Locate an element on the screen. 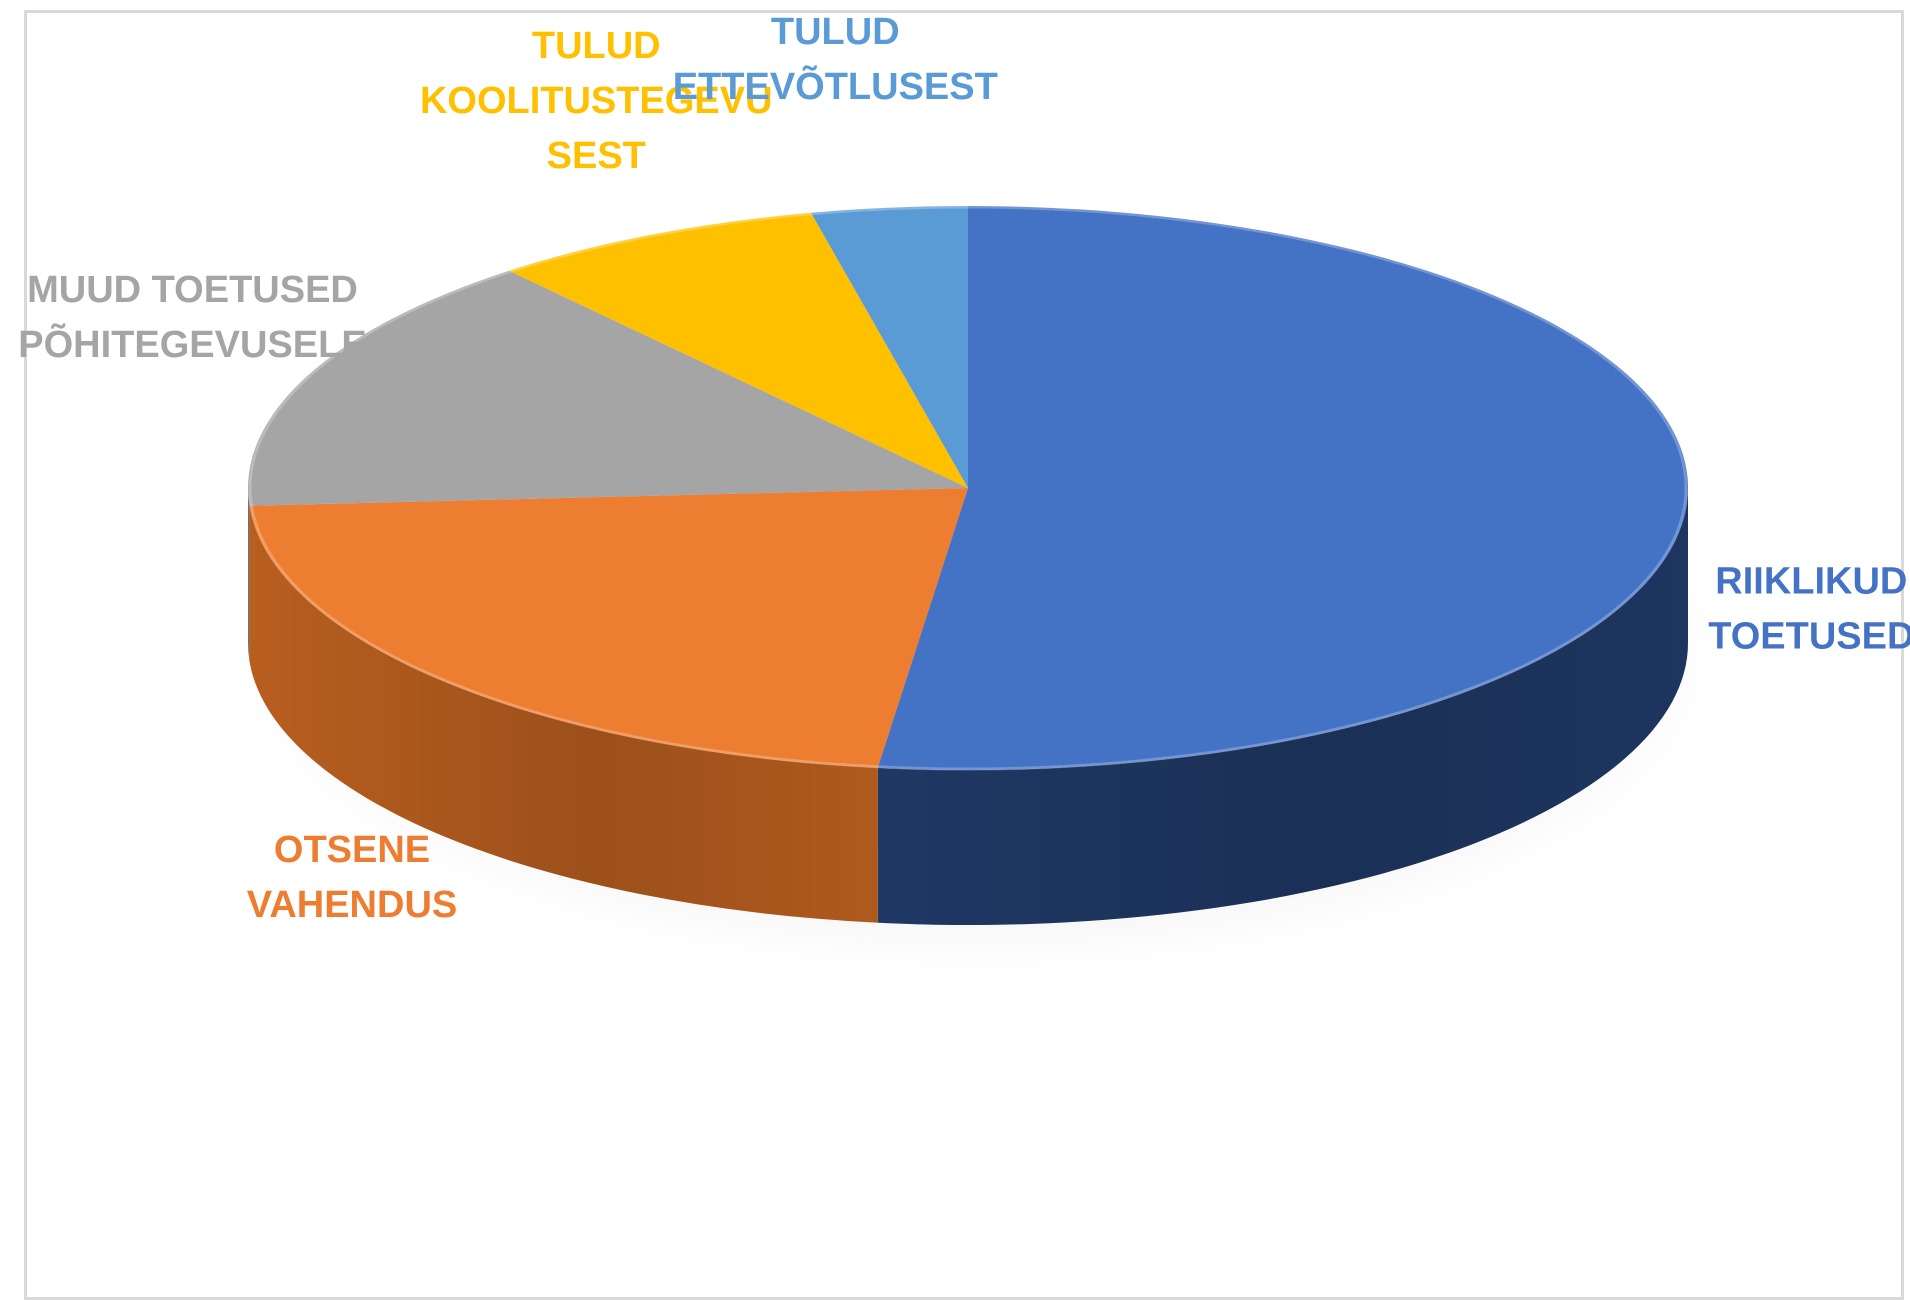  label-line: ETTEVÕTLUSEST is located at coordinates (835, 86).